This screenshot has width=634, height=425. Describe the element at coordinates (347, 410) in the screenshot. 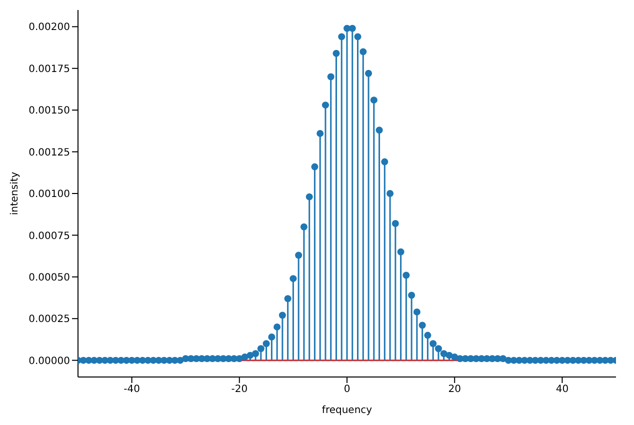

I see `x-axis-title: frequency` at that location.